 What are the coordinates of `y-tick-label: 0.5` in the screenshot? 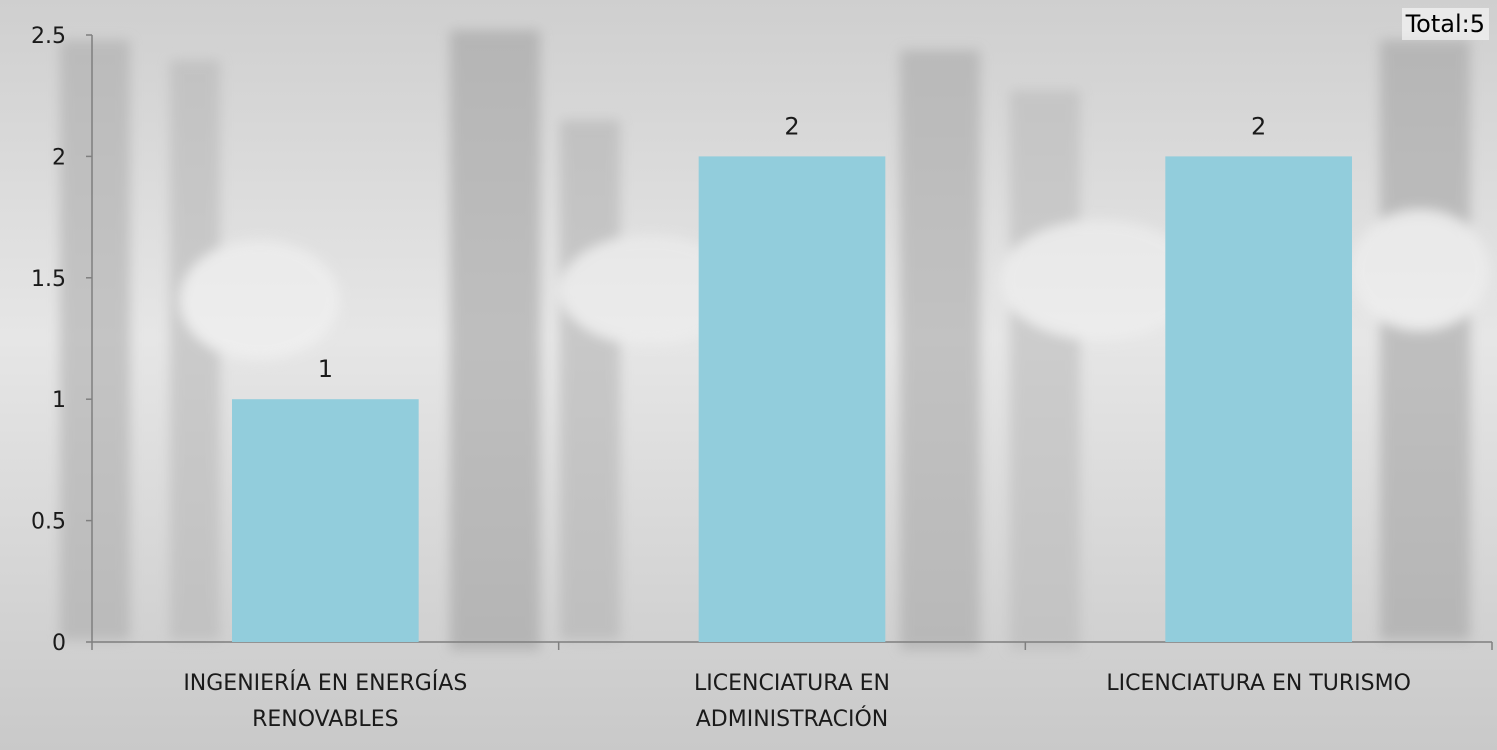 It's located at (48, 522).